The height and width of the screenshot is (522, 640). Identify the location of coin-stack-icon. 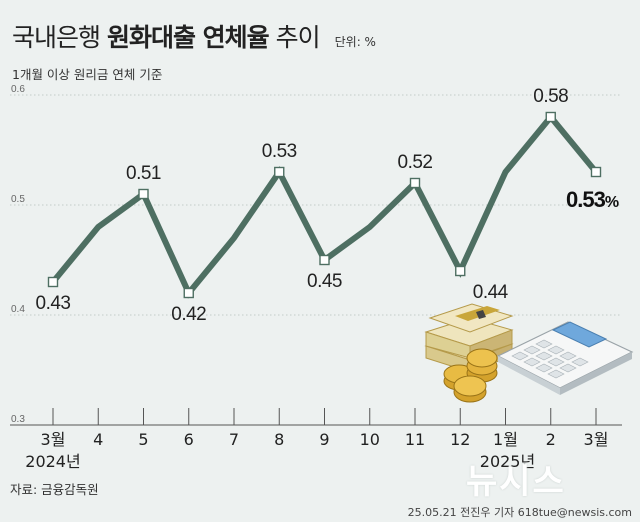
(470, 375).